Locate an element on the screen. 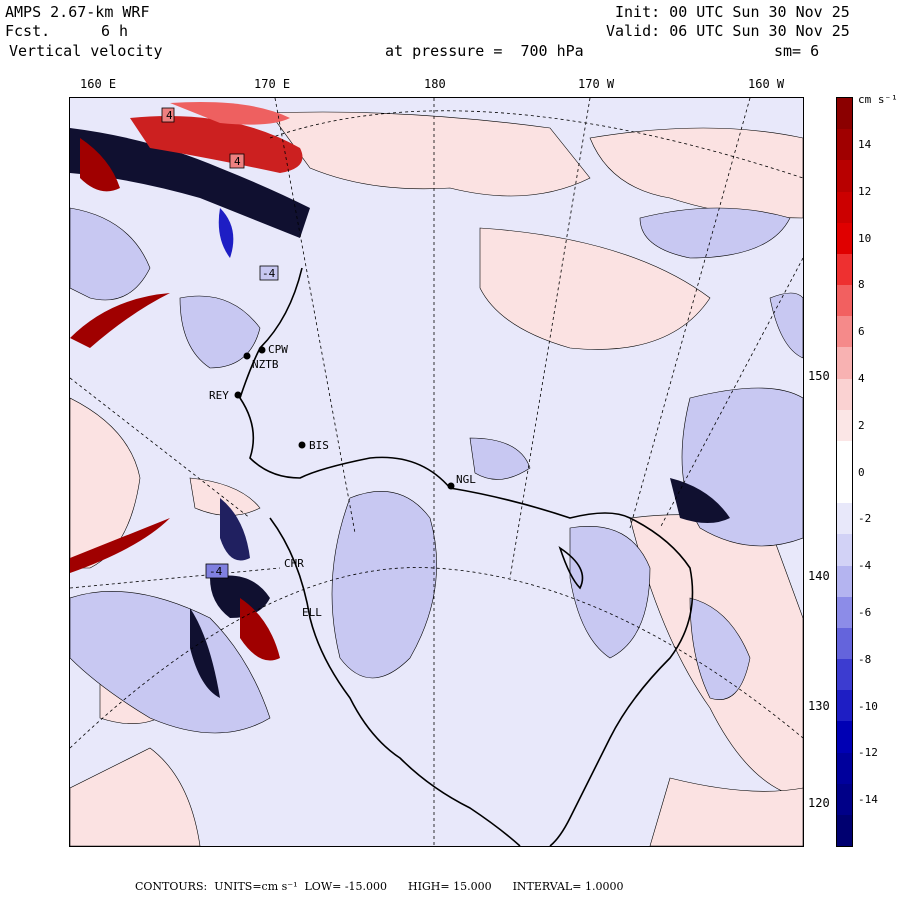  badge-4-a: 4 is located at coordinates (169, 115).